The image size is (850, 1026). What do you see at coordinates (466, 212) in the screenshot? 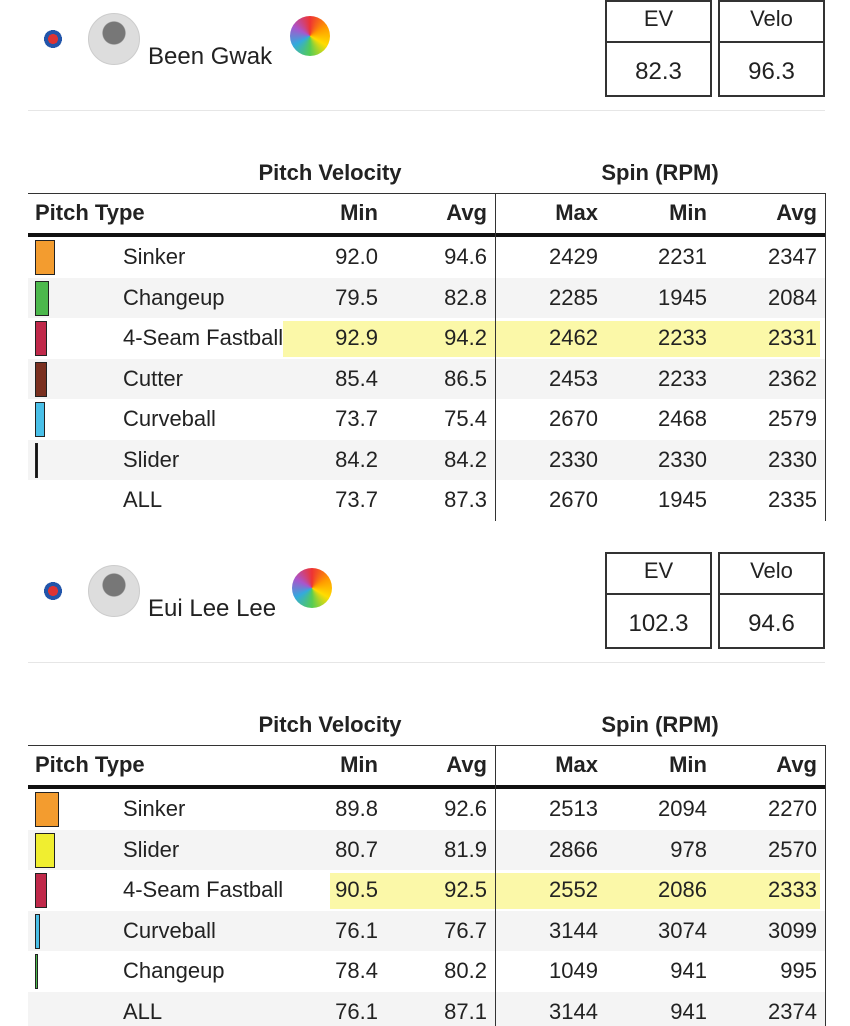
I see `col-header: Avg` at bounding box center [466, 212].